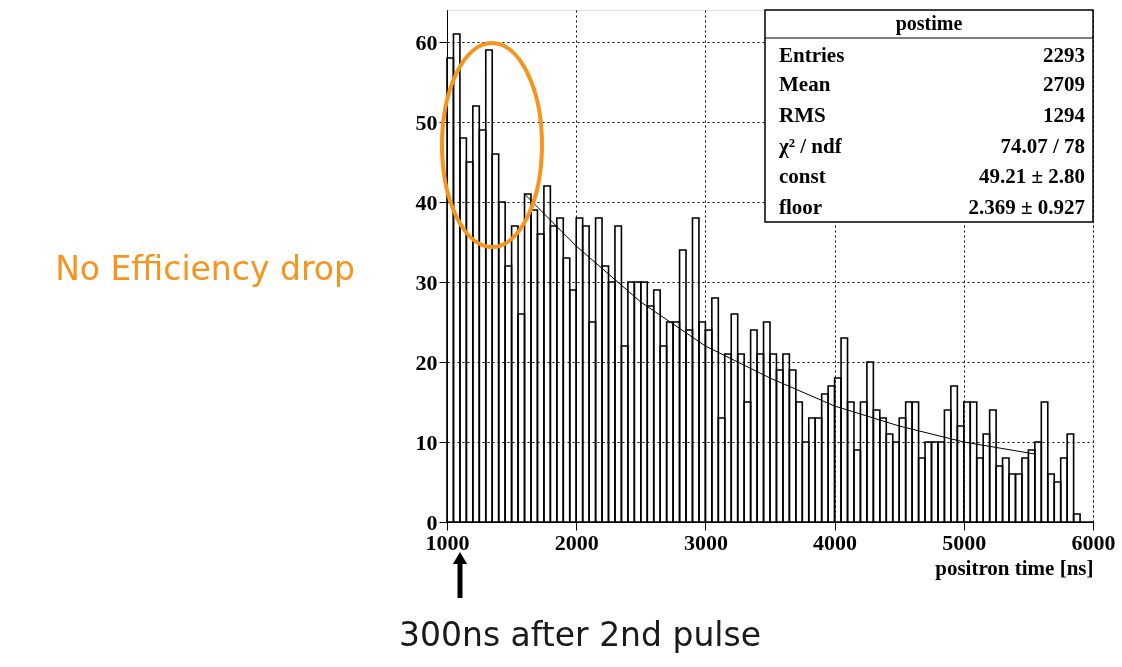 Image resolution: width=1122 pixels, height=667 pixels. Describe the element at coordinates (802, 115) in the screenshot. I see `annotation: RMS` at that location.